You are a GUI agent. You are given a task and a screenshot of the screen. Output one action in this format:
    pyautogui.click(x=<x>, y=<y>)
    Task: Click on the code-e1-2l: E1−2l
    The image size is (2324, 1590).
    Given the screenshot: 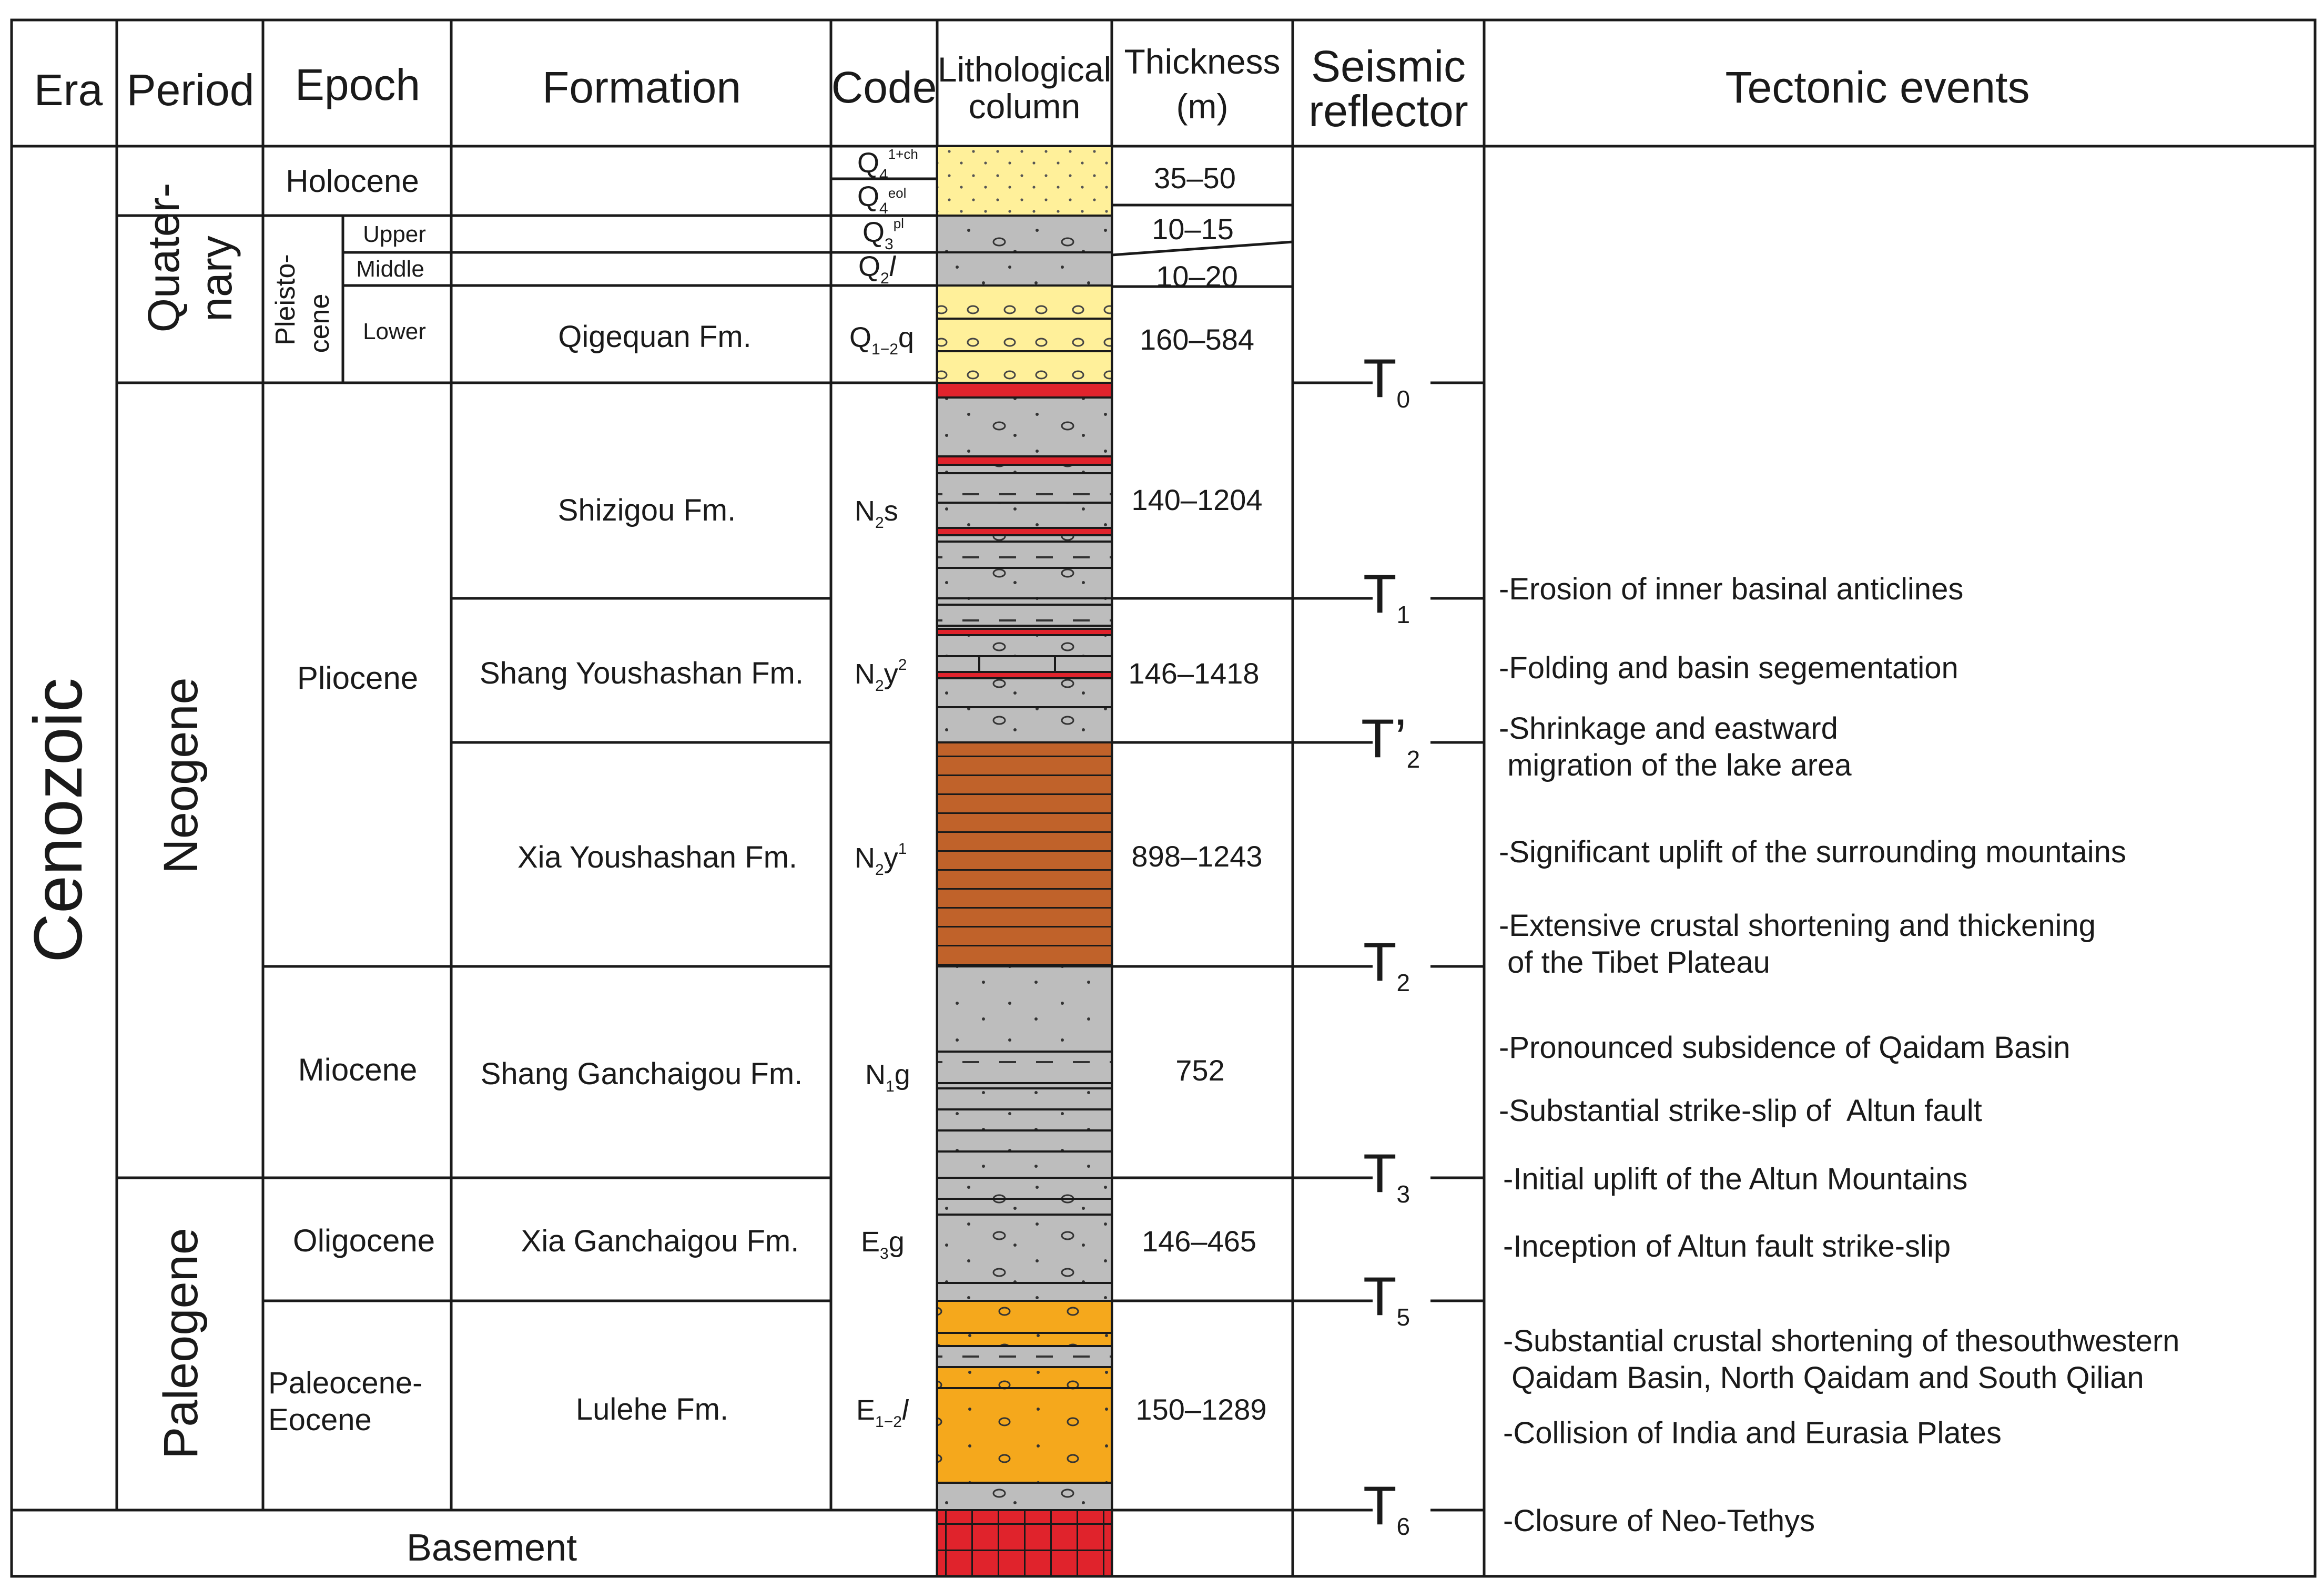 What is the action you would take?
    pyautogui.click(x=882, y=1412)
    